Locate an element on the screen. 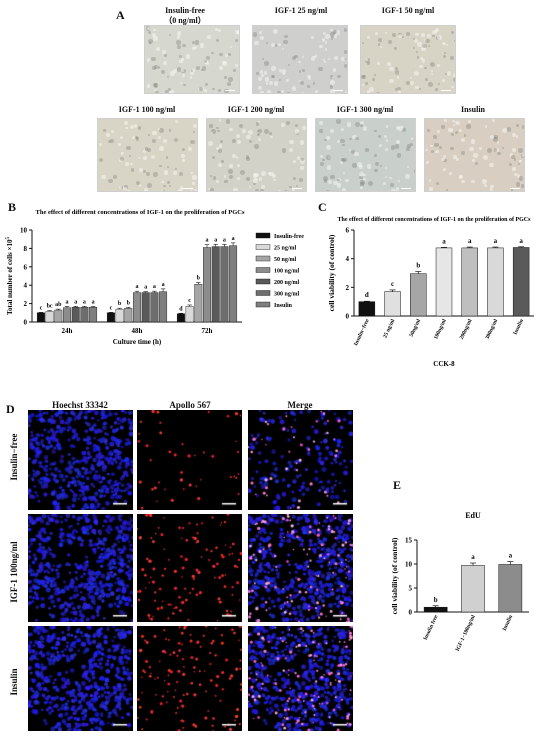 This screenshot has width=550, height=741. chart-c-ytick-label: 2 is located at coordinates (348, 288).